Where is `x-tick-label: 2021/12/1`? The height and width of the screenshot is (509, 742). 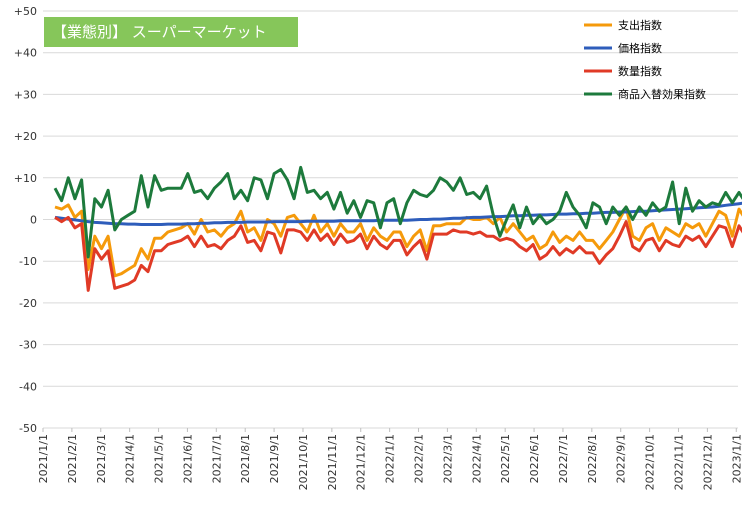 x-tick-label: 2021/12/1 is located at coordinates (361, 462).